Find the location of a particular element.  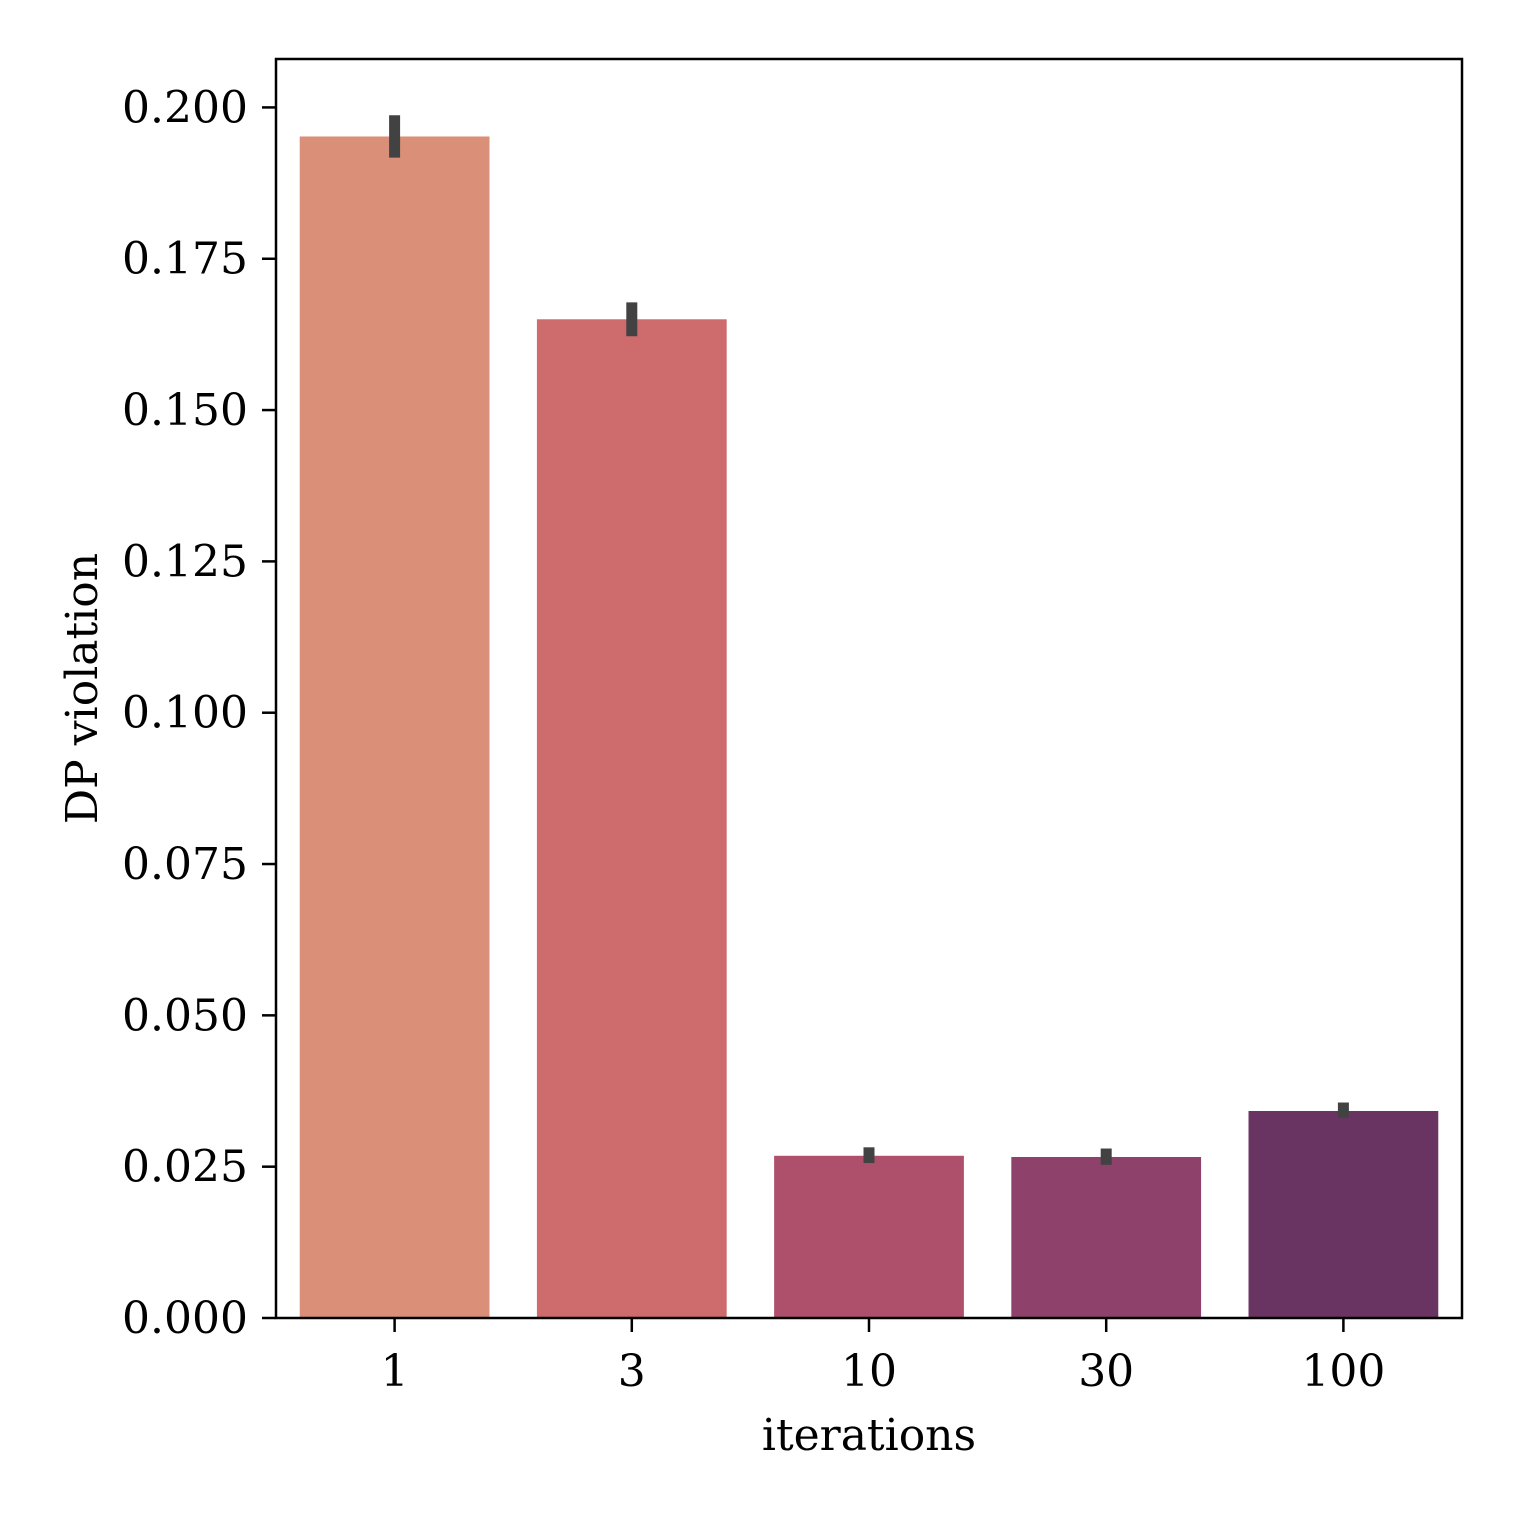

y-tick-label: 0.075 is located at coordinates (185, 864).